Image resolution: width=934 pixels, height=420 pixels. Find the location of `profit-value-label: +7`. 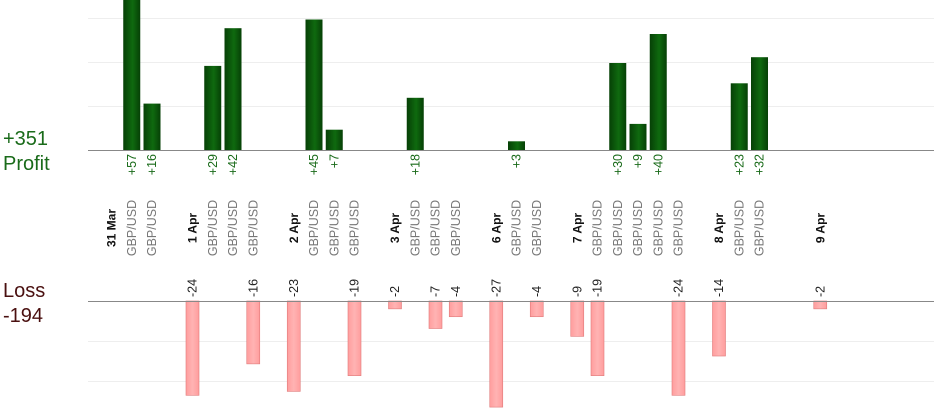

profit-value-label: +7 is located at coordinates (334, 161).